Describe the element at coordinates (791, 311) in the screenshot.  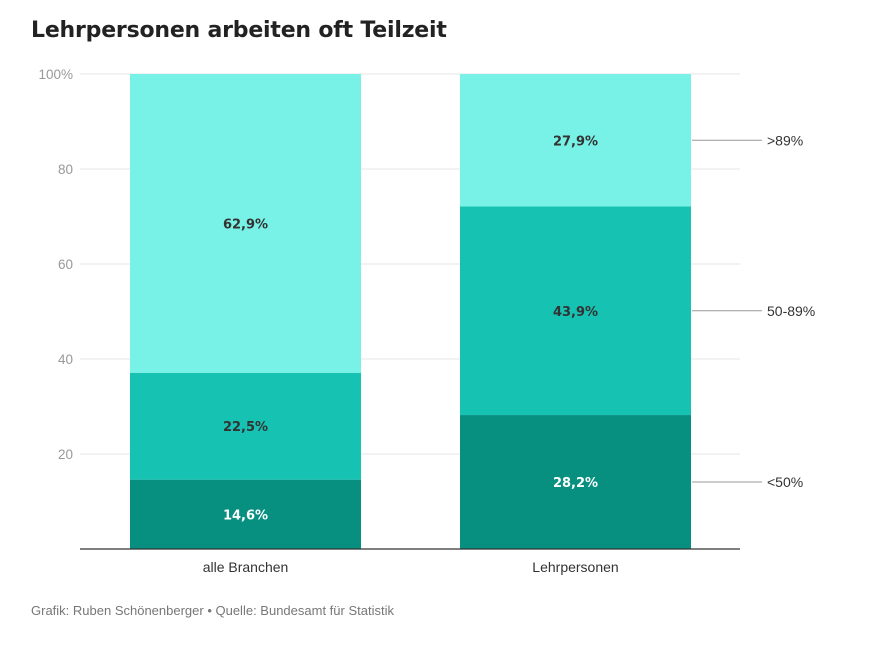
I see `legend-label: 50-89%` at that location.